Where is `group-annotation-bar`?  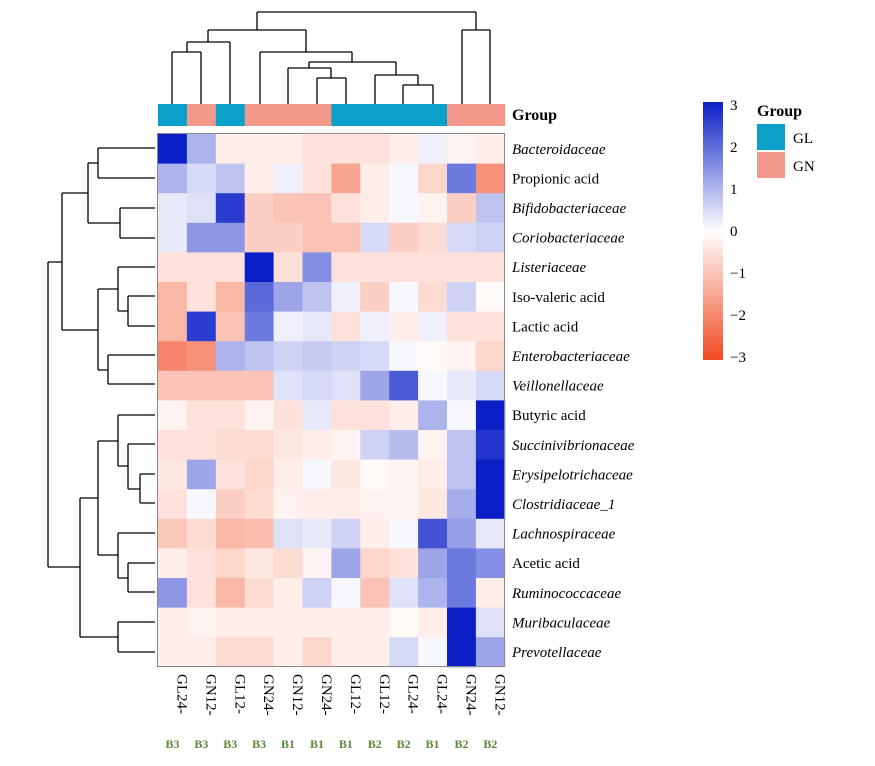 group-annotation-bar is located at coordinates (332, 115).